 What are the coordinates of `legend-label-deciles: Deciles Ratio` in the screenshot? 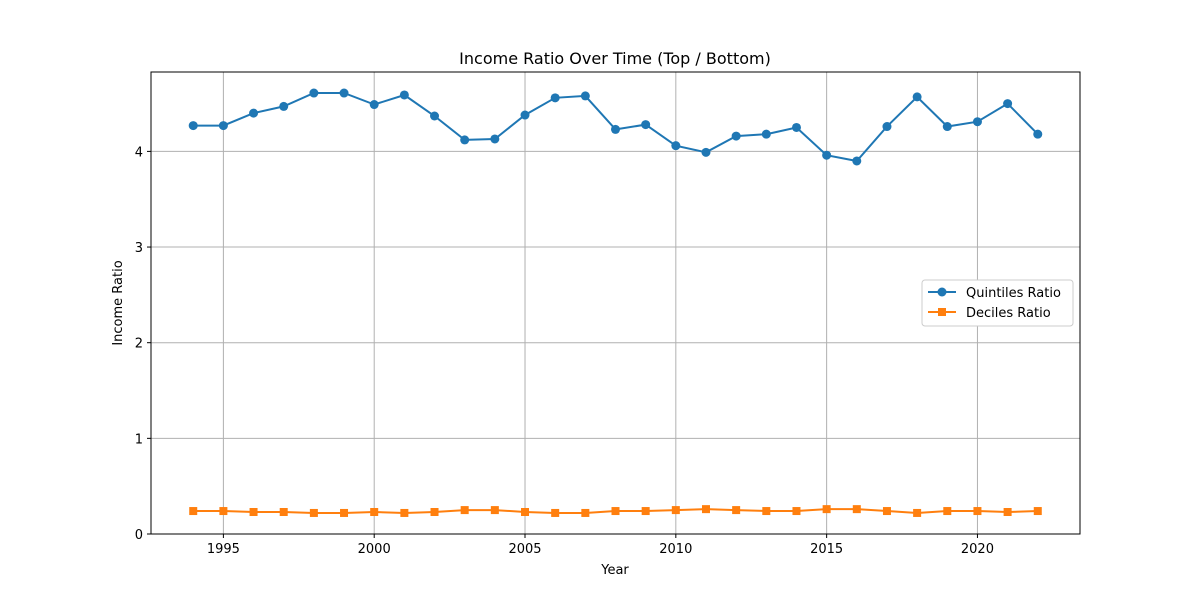 It's located at (1008, 313).